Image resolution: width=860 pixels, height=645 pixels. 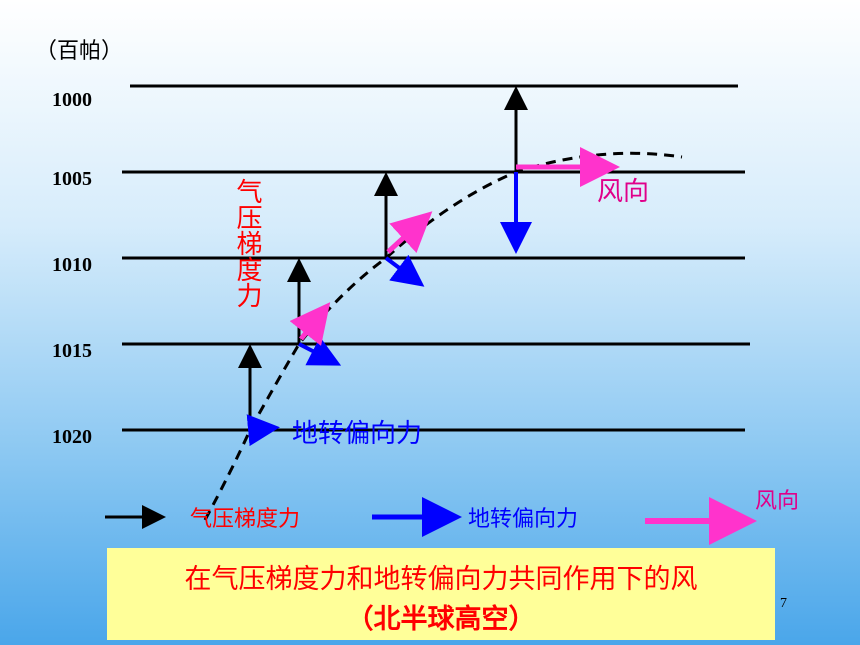 I want to click on isobar-label: 1010, so click(x=72, y=265).